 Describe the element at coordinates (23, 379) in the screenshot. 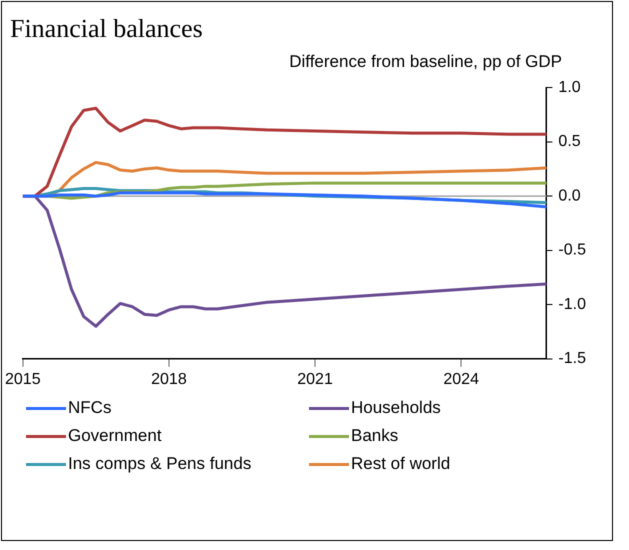

I see `x-tick-label: 2015` at that location.